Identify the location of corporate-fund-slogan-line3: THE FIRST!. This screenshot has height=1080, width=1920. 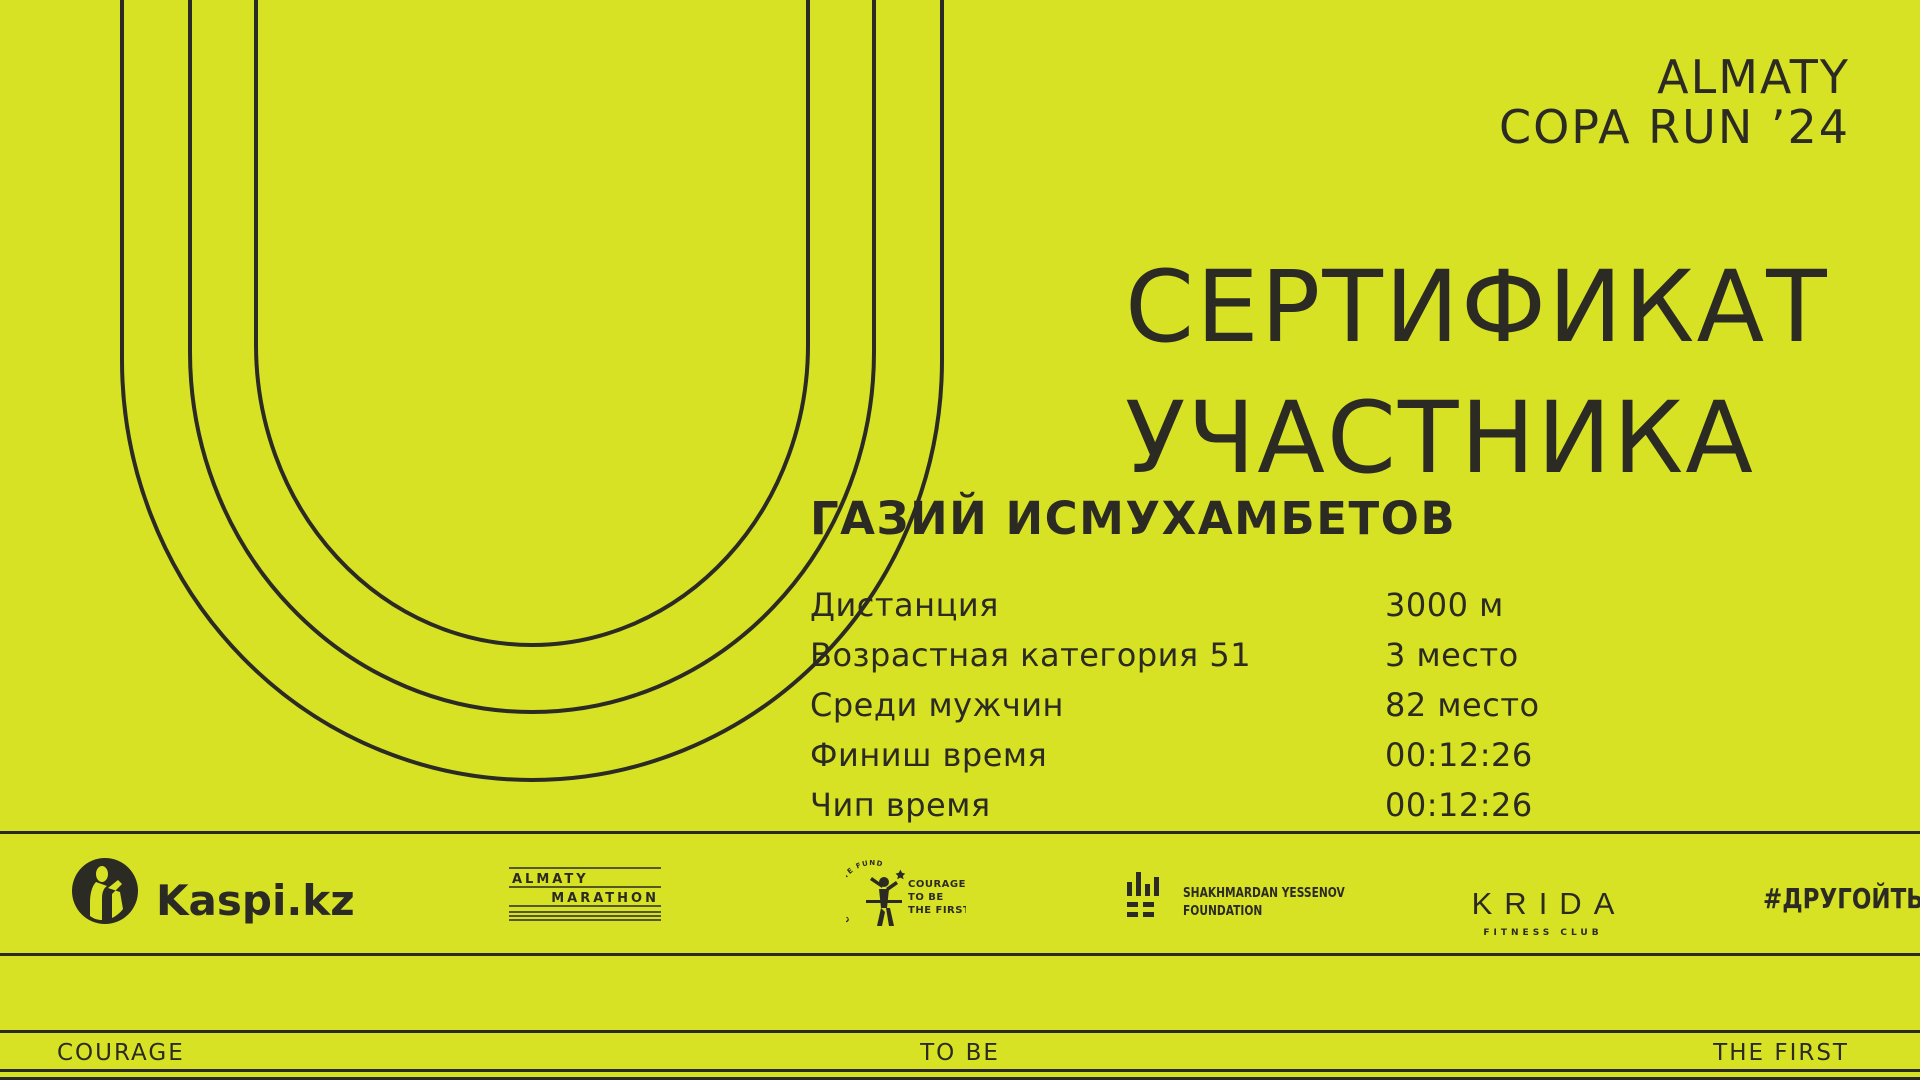
(937, 910).